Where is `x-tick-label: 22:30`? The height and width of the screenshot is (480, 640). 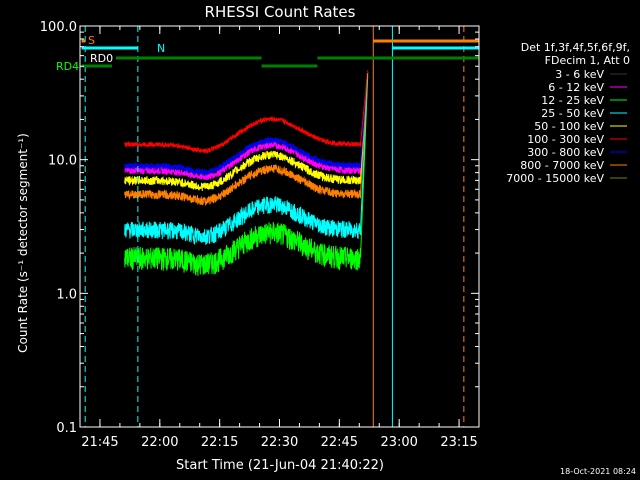
x-tick-label: 22:30 is located at coordinates (279, 442).